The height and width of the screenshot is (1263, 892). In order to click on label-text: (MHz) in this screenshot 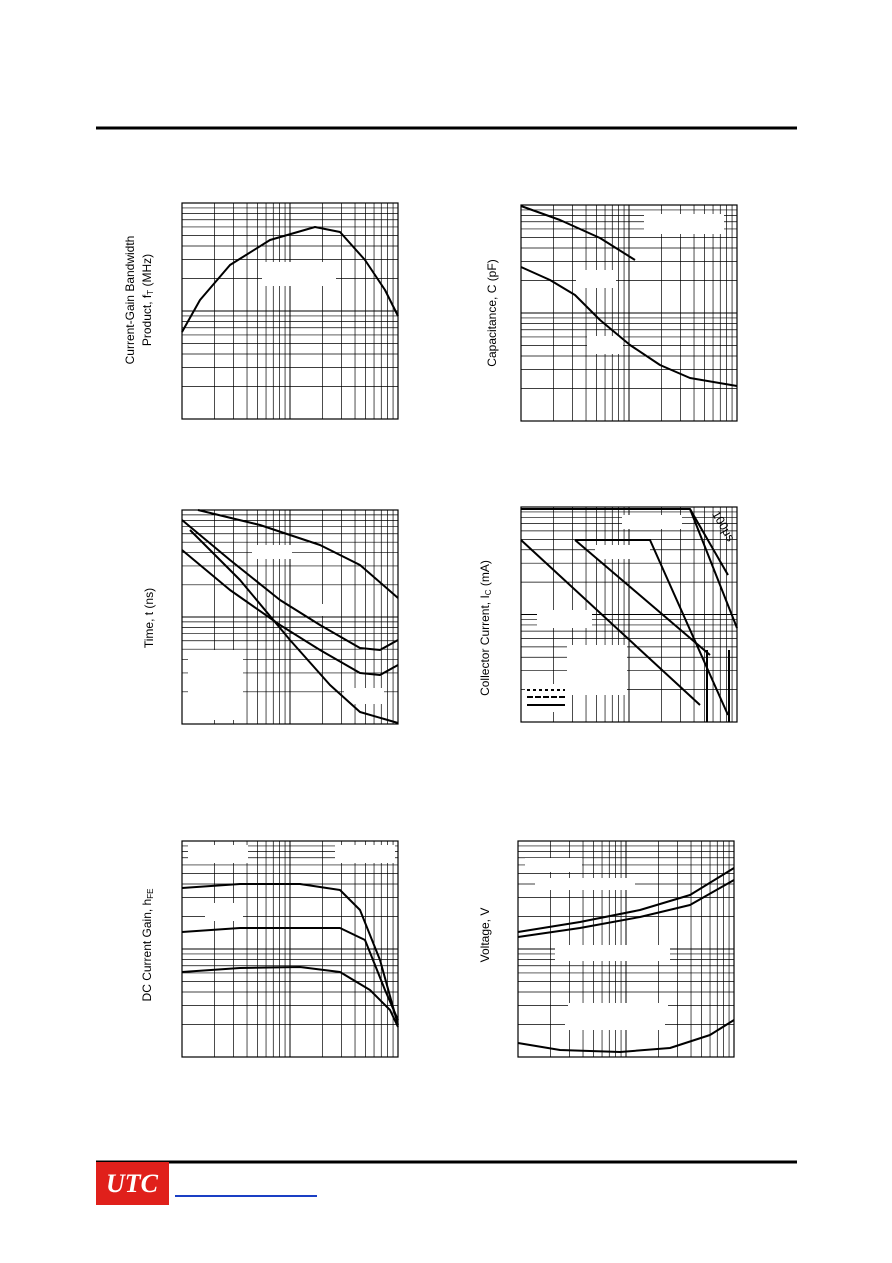, I will do `click(147, 272)`.